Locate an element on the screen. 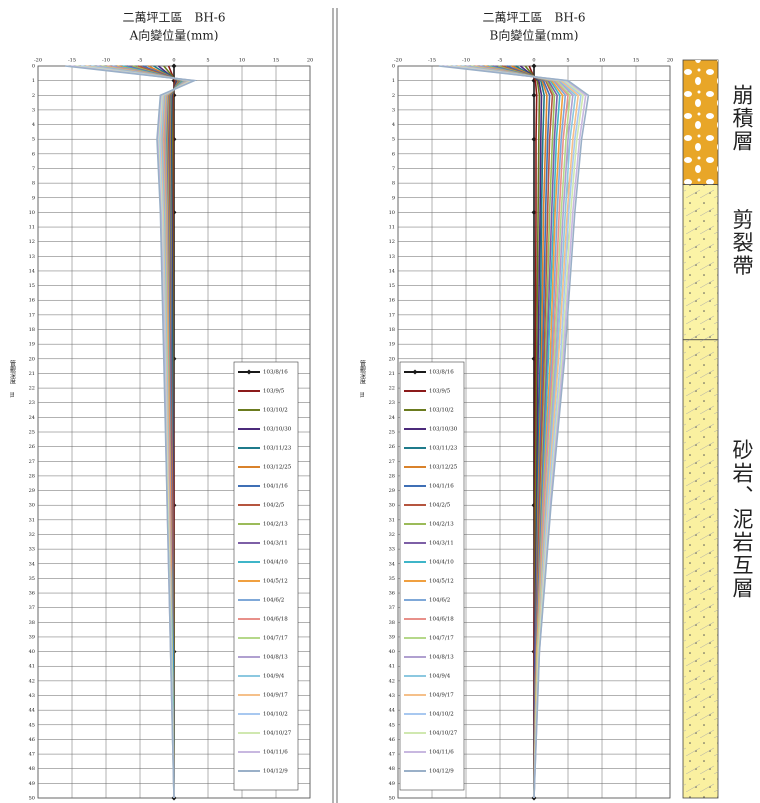  y-tick-label: 11 is located at coordinates (32, 228).